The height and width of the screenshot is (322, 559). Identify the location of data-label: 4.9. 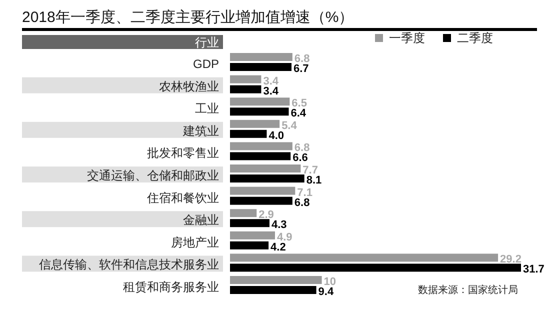
(284, 237).